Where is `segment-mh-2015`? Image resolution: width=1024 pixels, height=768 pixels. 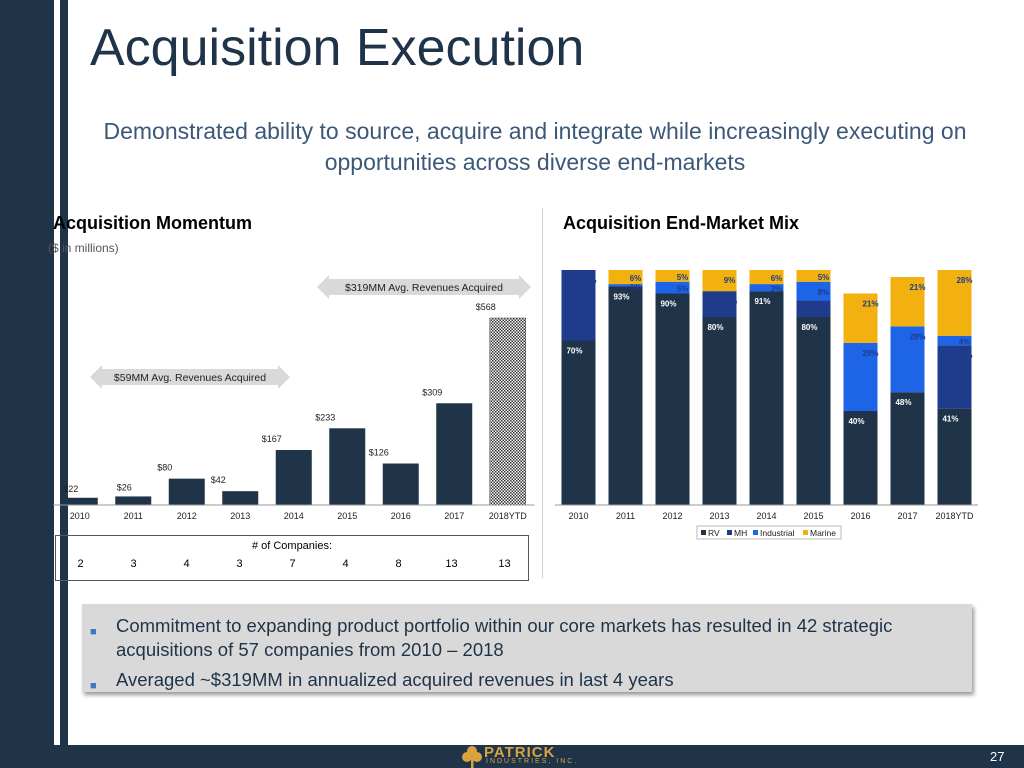
segment-mh-2015 is located at coordinates (813, 308).